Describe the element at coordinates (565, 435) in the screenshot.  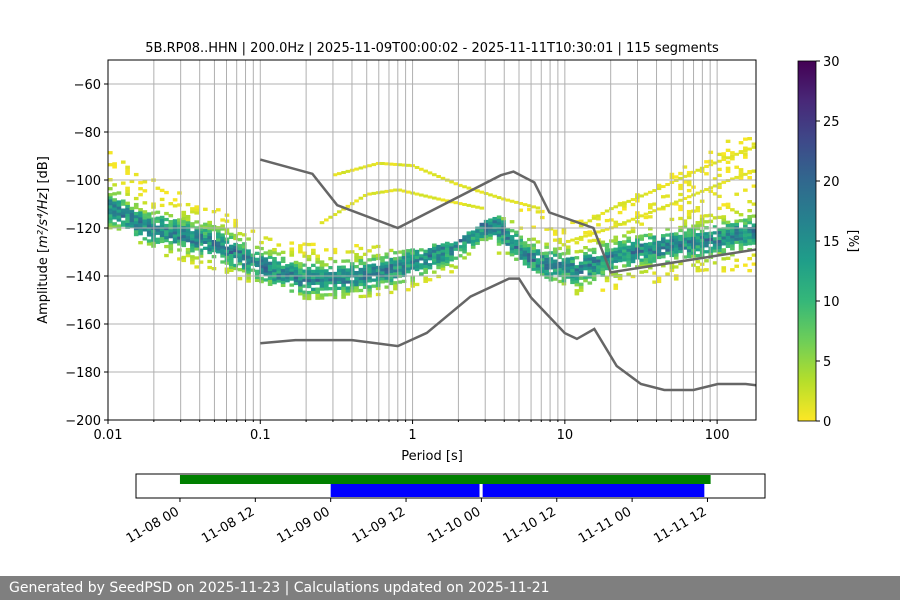
I see `x-tick-label: 10` at that location.